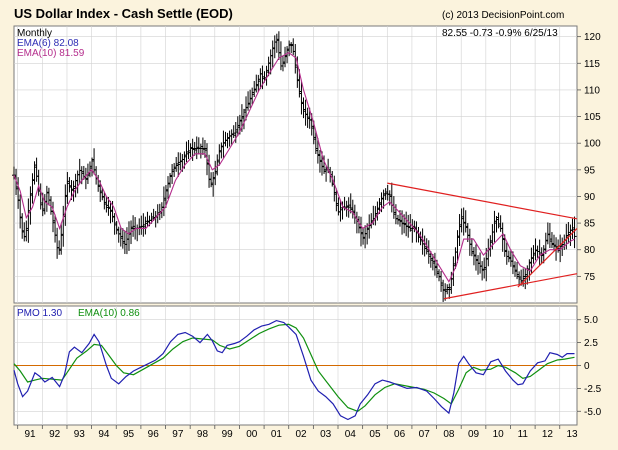  Describe the element at coordinates (590, 224) in the screenshot. I see `price-y-tick-label: 85` at that location.